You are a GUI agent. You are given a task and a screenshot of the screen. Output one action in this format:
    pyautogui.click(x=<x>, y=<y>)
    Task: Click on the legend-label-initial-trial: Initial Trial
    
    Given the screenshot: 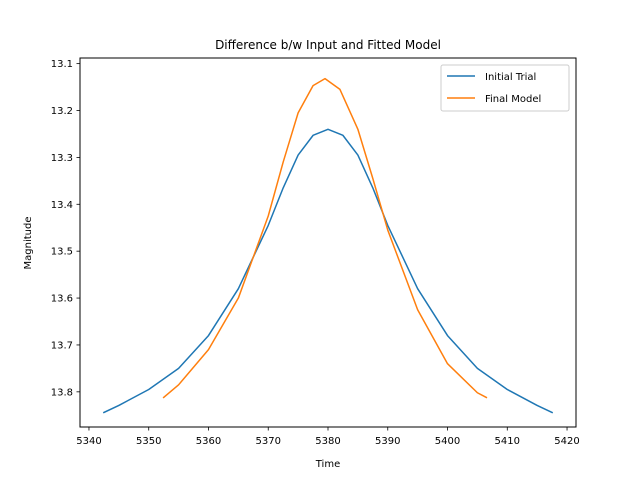 What is the action you would take?
    pyautogui.click(x=510, y=77)
    